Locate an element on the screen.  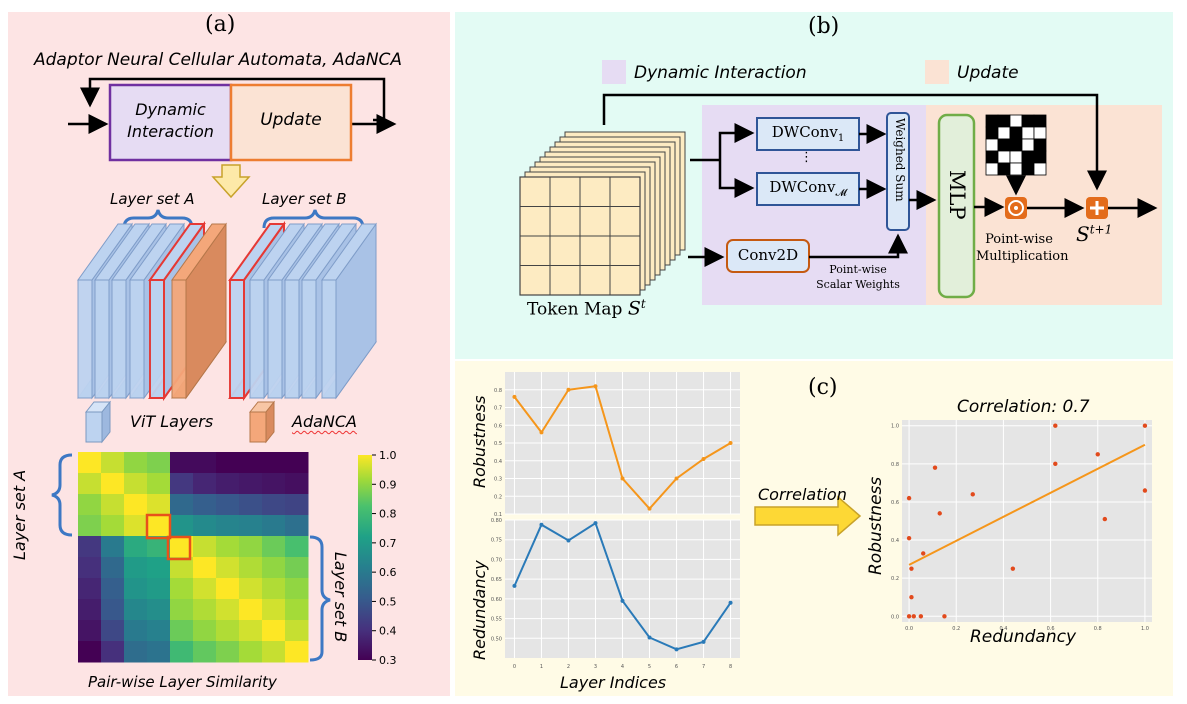
pointwise-mult-label: Point-wise Multiplication is located at coordinates (1022, 248).